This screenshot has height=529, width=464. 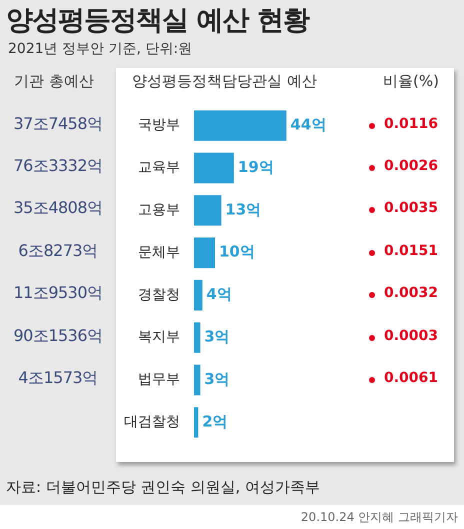 What do you see at coordinates (58, 166) in the screenshot?
I see `text: 76조3332억` at bounding box center [58, 166].